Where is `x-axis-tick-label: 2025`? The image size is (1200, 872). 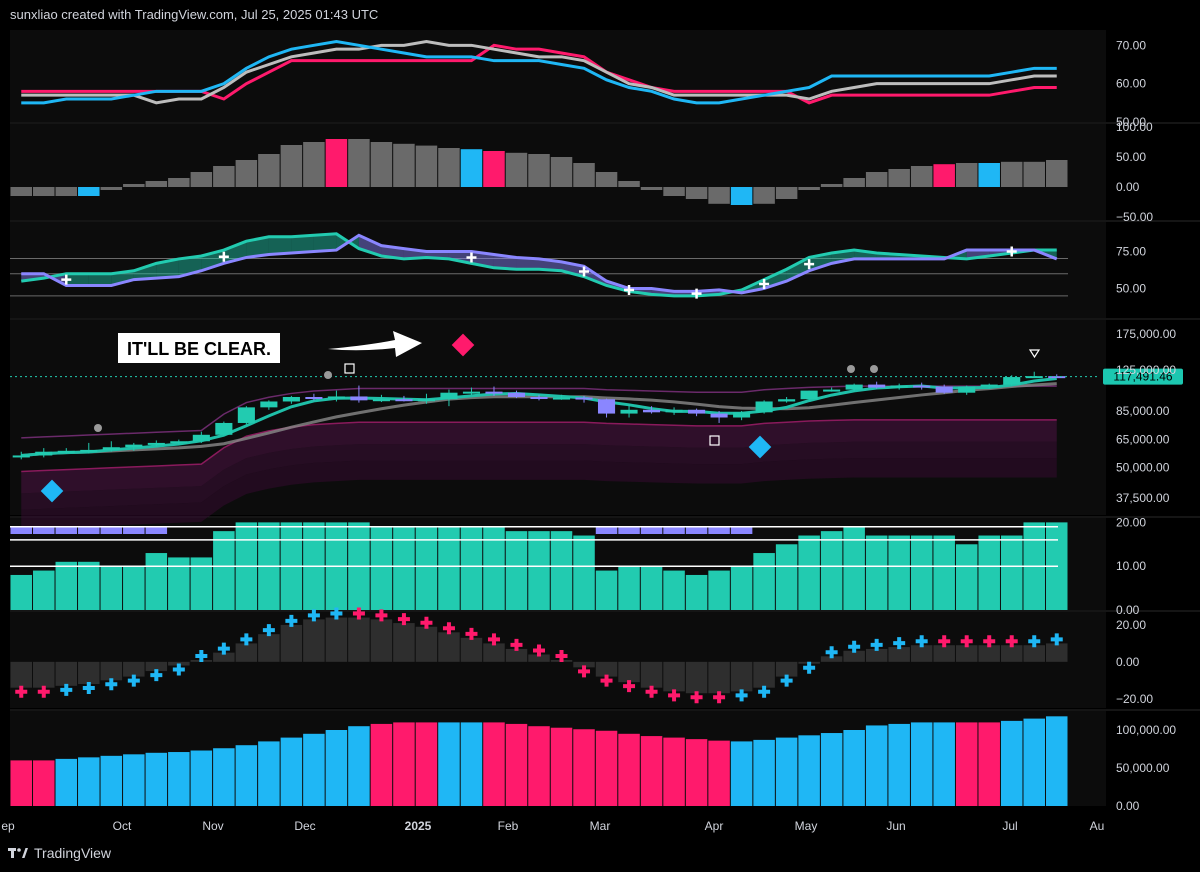
x-axis-tick-label: 2025 is located at coordinates (418, 826).